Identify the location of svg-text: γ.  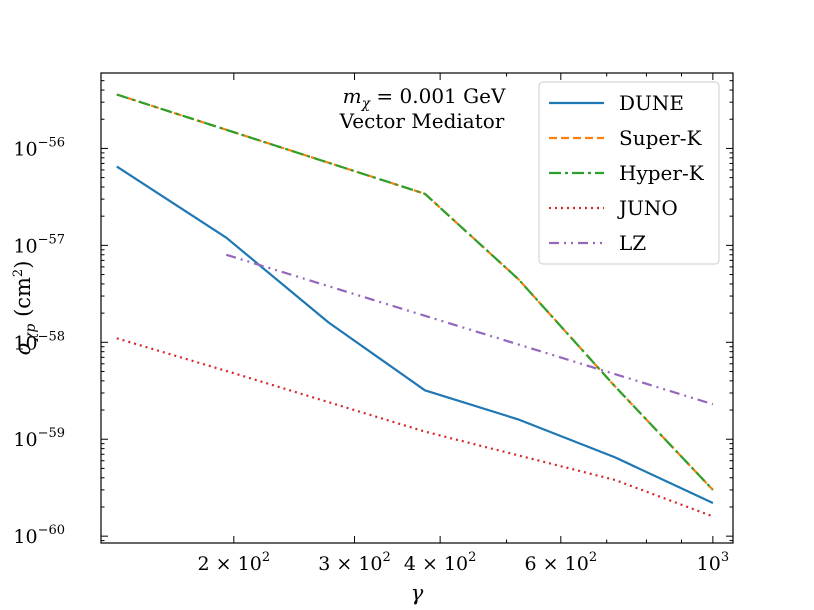
(417, 593).